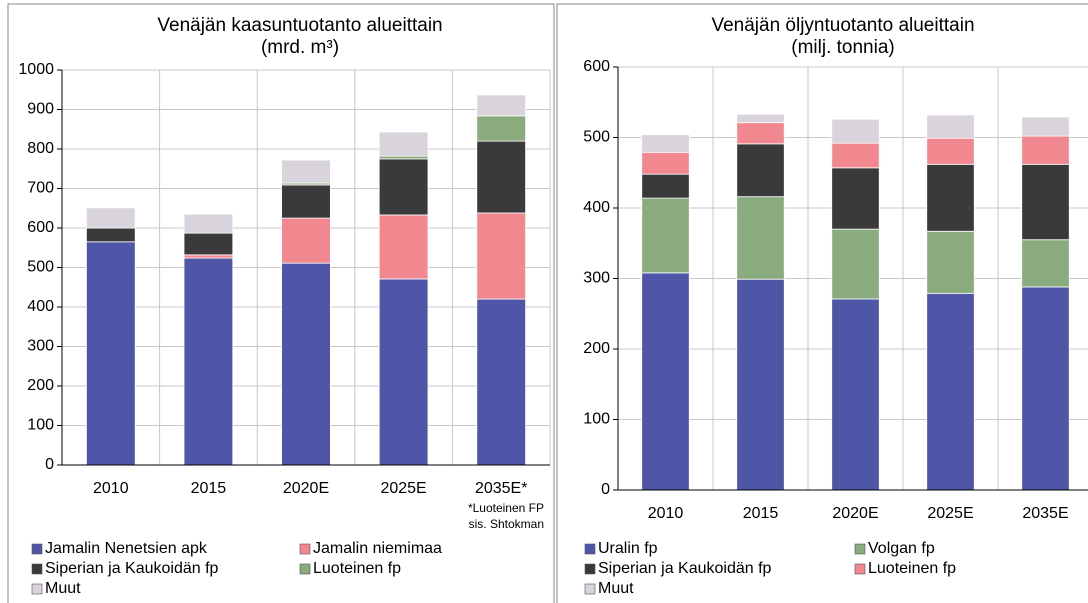 This screenshot has width=1088, height=603. Describe the element at coordinates (299, 25) in the screenshot. I see `chart-title: Venäjän kaasuntuotanto alueittain` at that location.